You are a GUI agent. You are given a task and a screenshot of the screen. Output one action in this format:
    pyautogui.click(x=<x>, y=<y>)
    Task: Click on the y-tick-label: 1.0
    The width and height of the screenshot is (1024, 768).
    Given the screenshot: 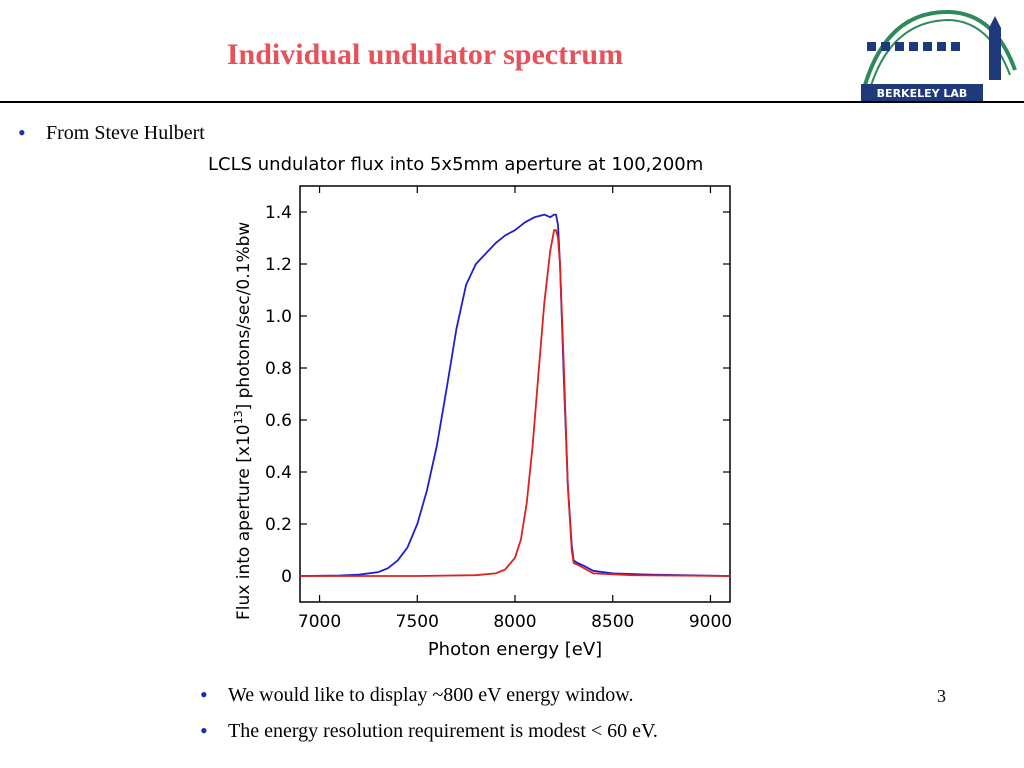 What is the action you would take?
    pyautogui.click(x=278, y=317)
    